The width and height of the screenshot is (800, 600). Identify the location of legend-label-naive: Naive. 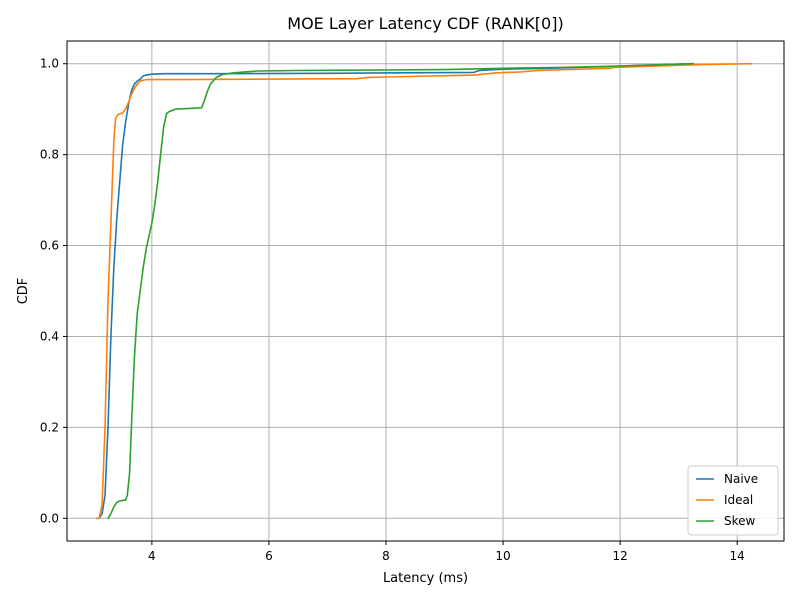
(741, 479).